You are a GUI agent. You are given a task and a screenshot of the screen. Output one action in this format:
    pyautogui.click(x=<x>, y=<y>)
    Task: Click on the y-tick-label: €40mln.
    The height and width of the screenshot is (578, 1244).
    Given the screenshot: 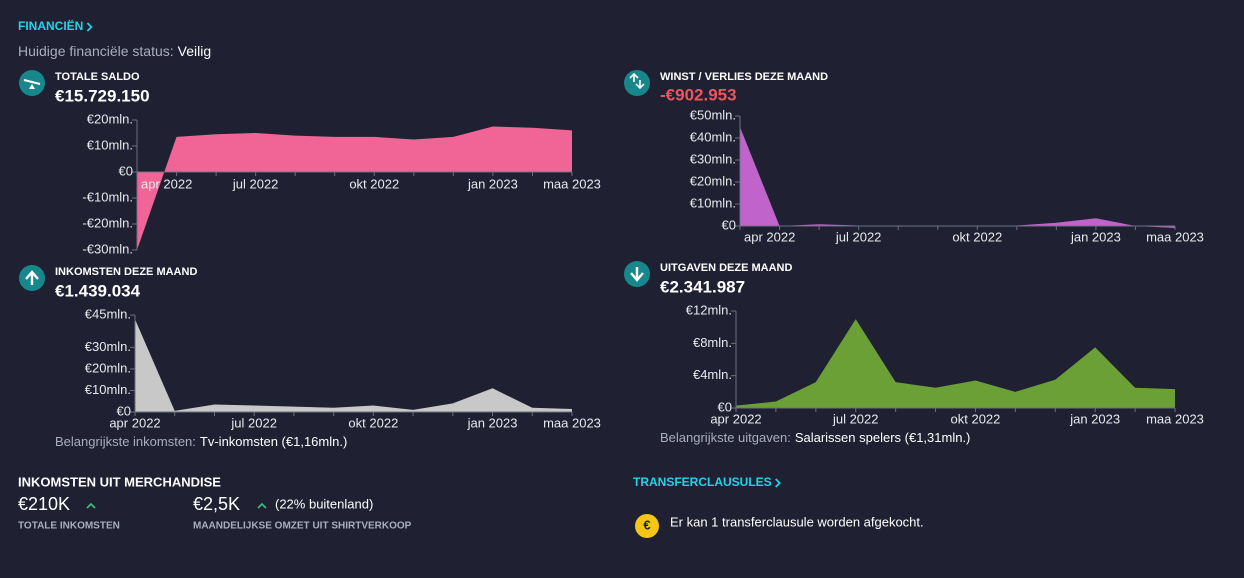 What is the action you would take?
    pyautogui.click(x=713, y=136)
    